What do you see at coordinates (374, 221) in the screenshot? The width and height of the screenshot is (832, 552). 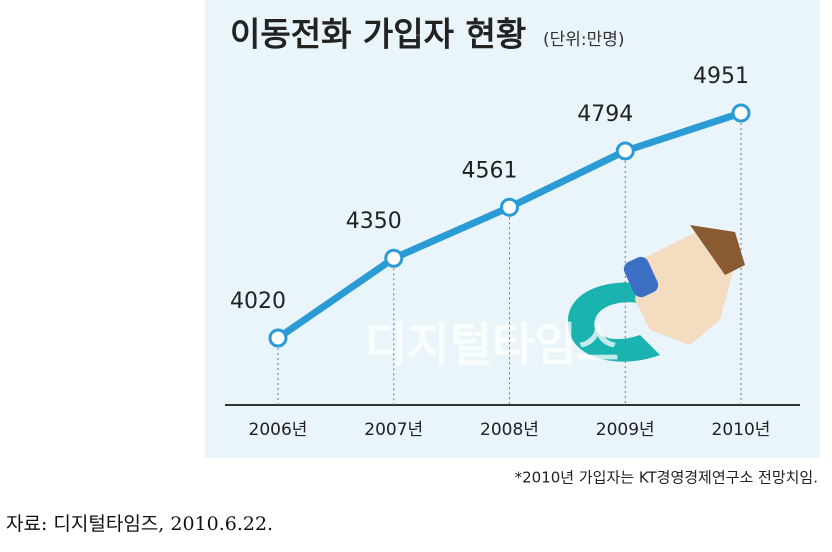 I see `data-label: 4350` at bounding box center [374, 221].